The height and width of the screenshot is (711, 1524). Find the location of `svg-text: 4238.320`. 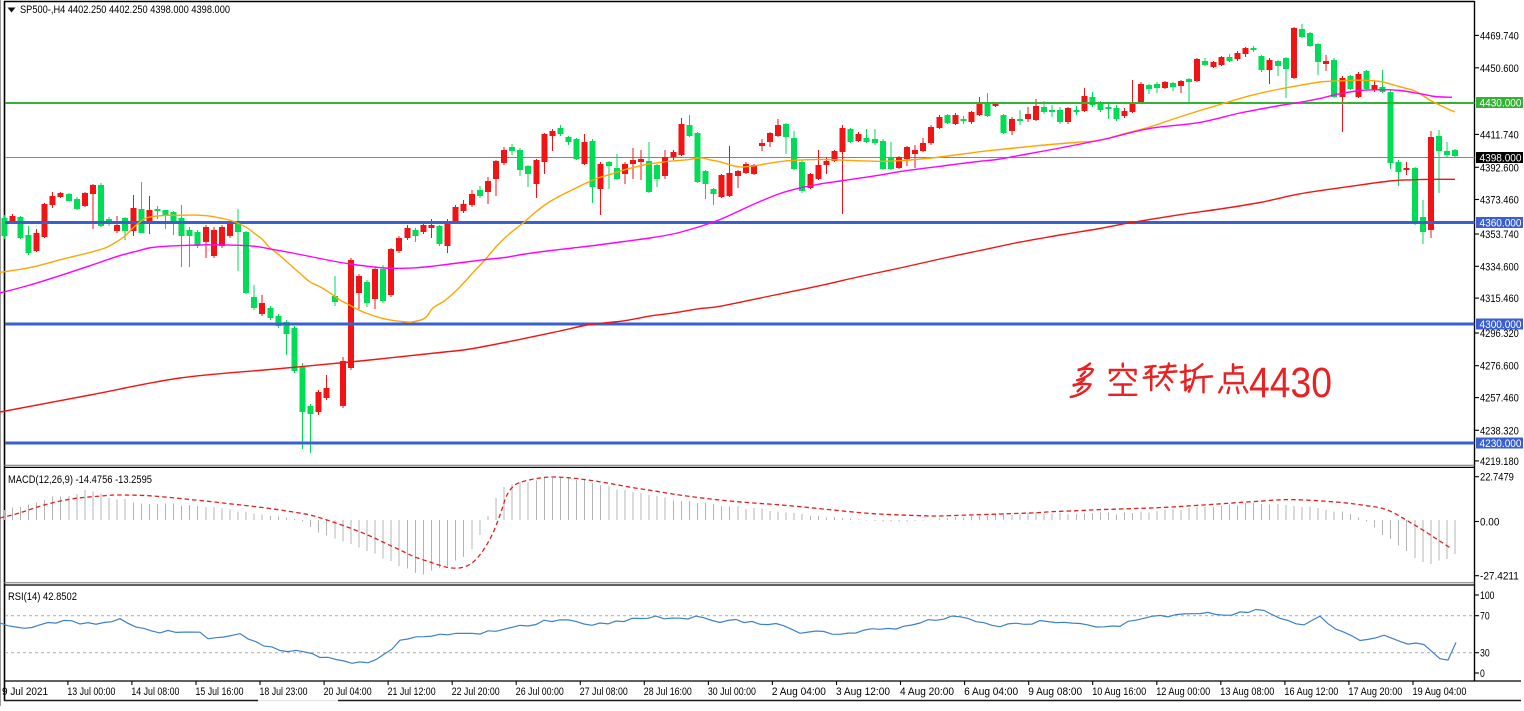

svg-text: 4238.320 is located at coordinates (1499, 431).